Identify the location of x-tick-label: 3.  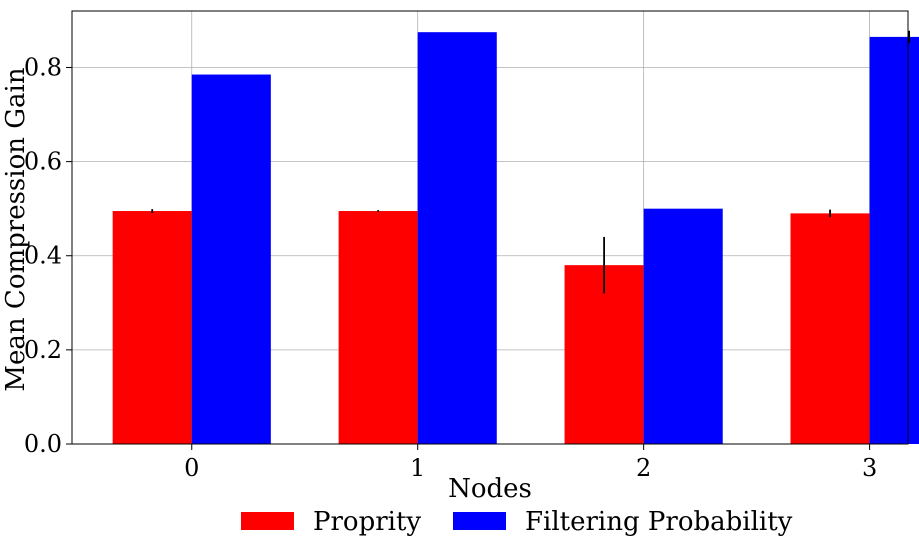
(869, 468).